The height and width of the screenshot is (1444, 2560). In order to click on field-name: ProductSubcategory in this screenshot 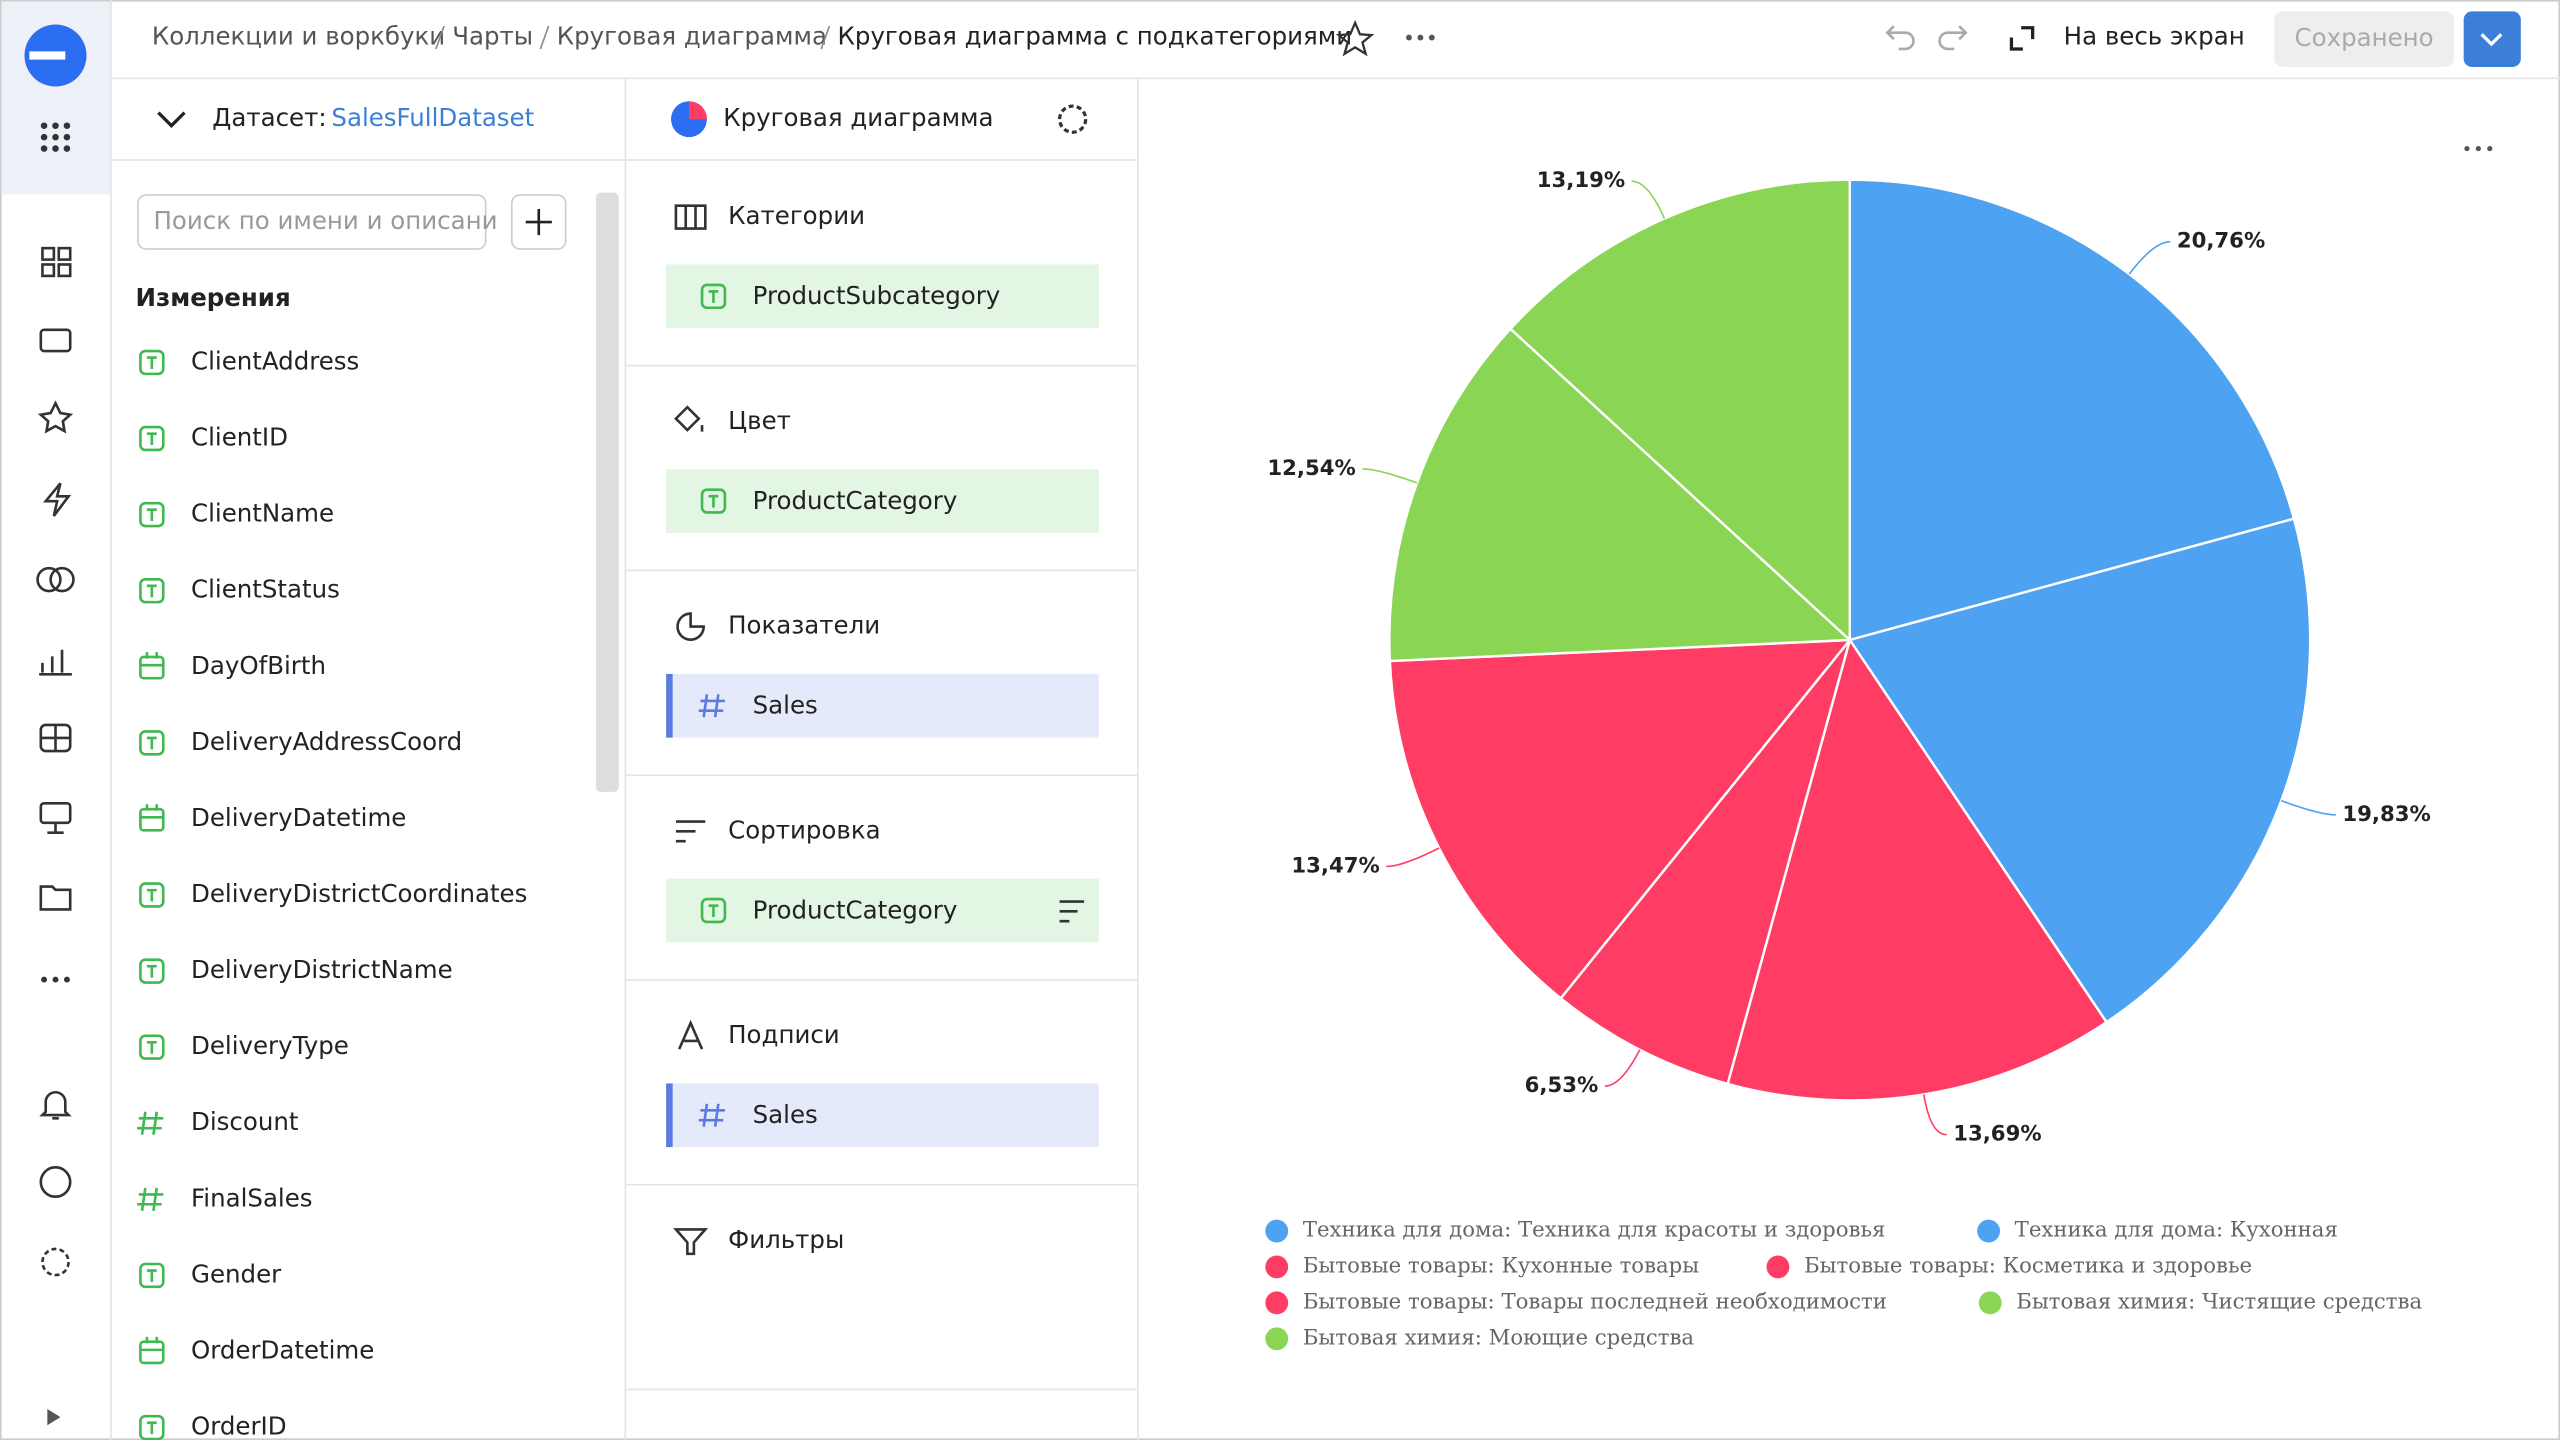, I will do `click(877, 295)`.